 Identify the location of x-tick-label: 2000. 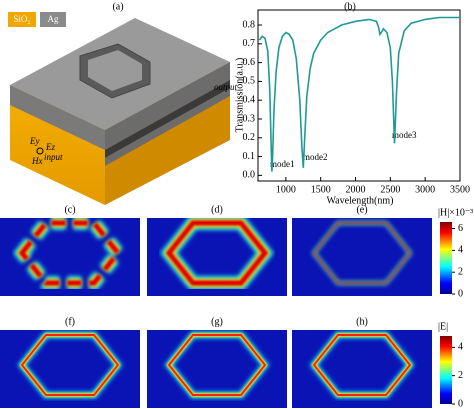
(356, 189).